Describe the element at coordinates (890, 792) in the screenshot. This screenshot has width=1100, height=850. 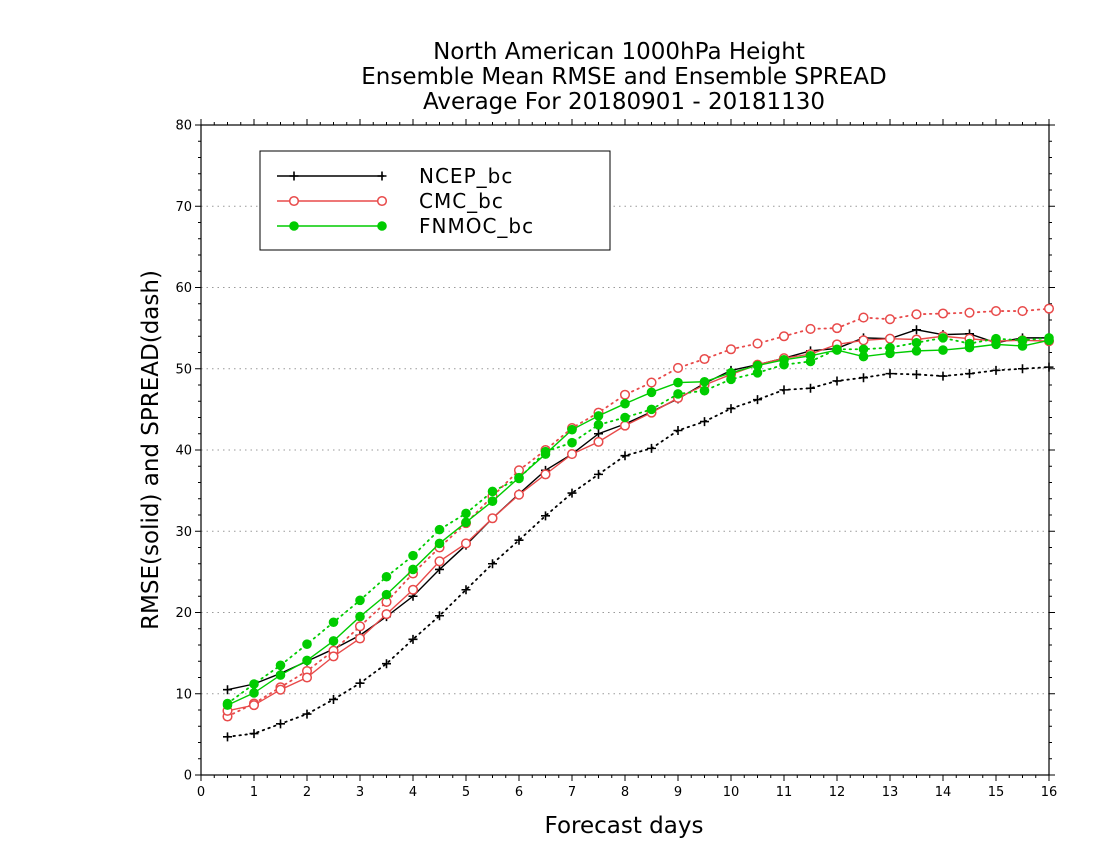
I see `x-tick-label: 13` at that location.